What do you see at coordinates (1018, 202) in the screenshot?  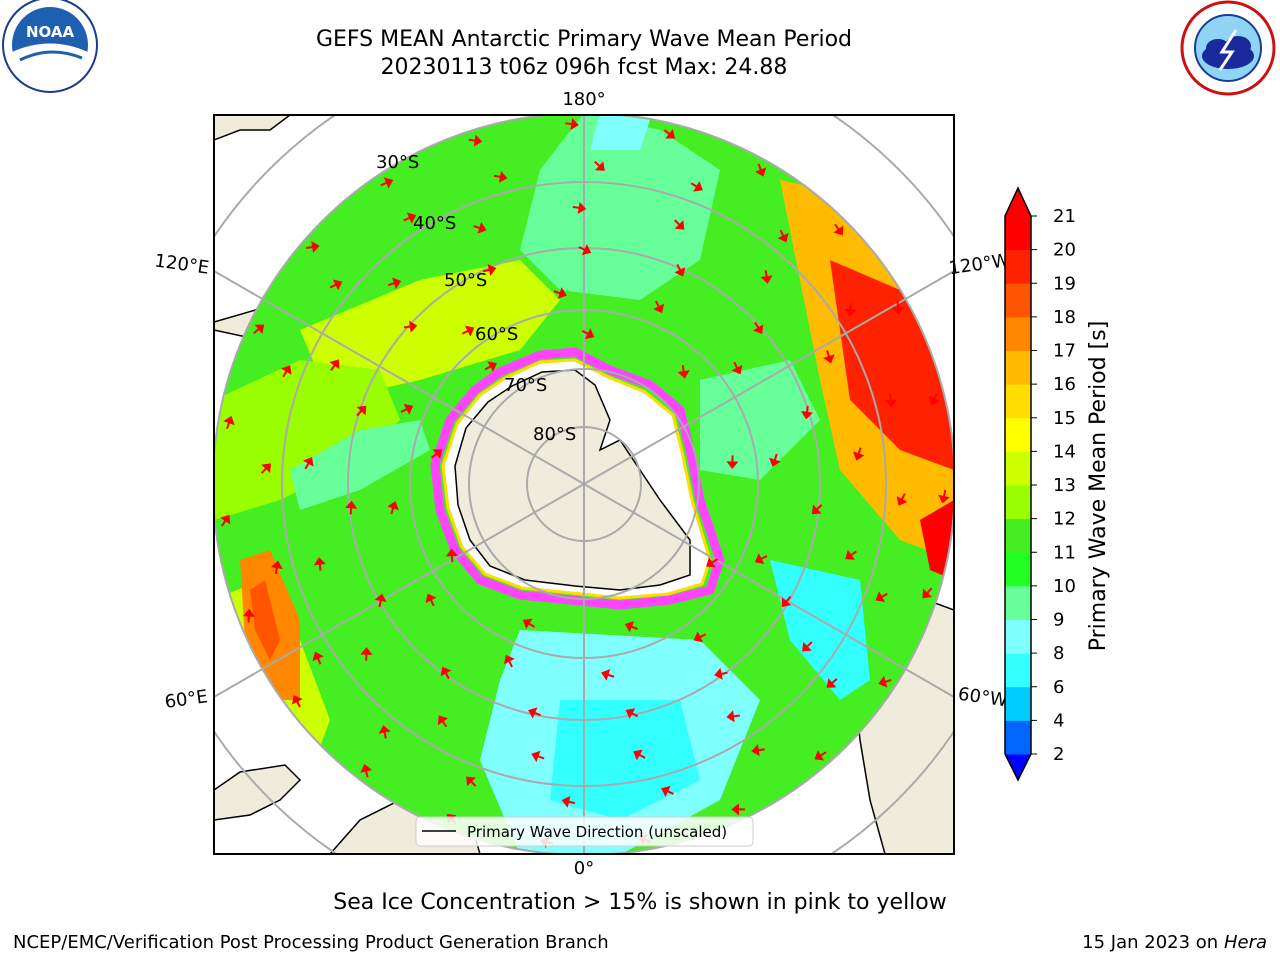 I see `colorbar-extend-max` at bounding box center [1018, 202].